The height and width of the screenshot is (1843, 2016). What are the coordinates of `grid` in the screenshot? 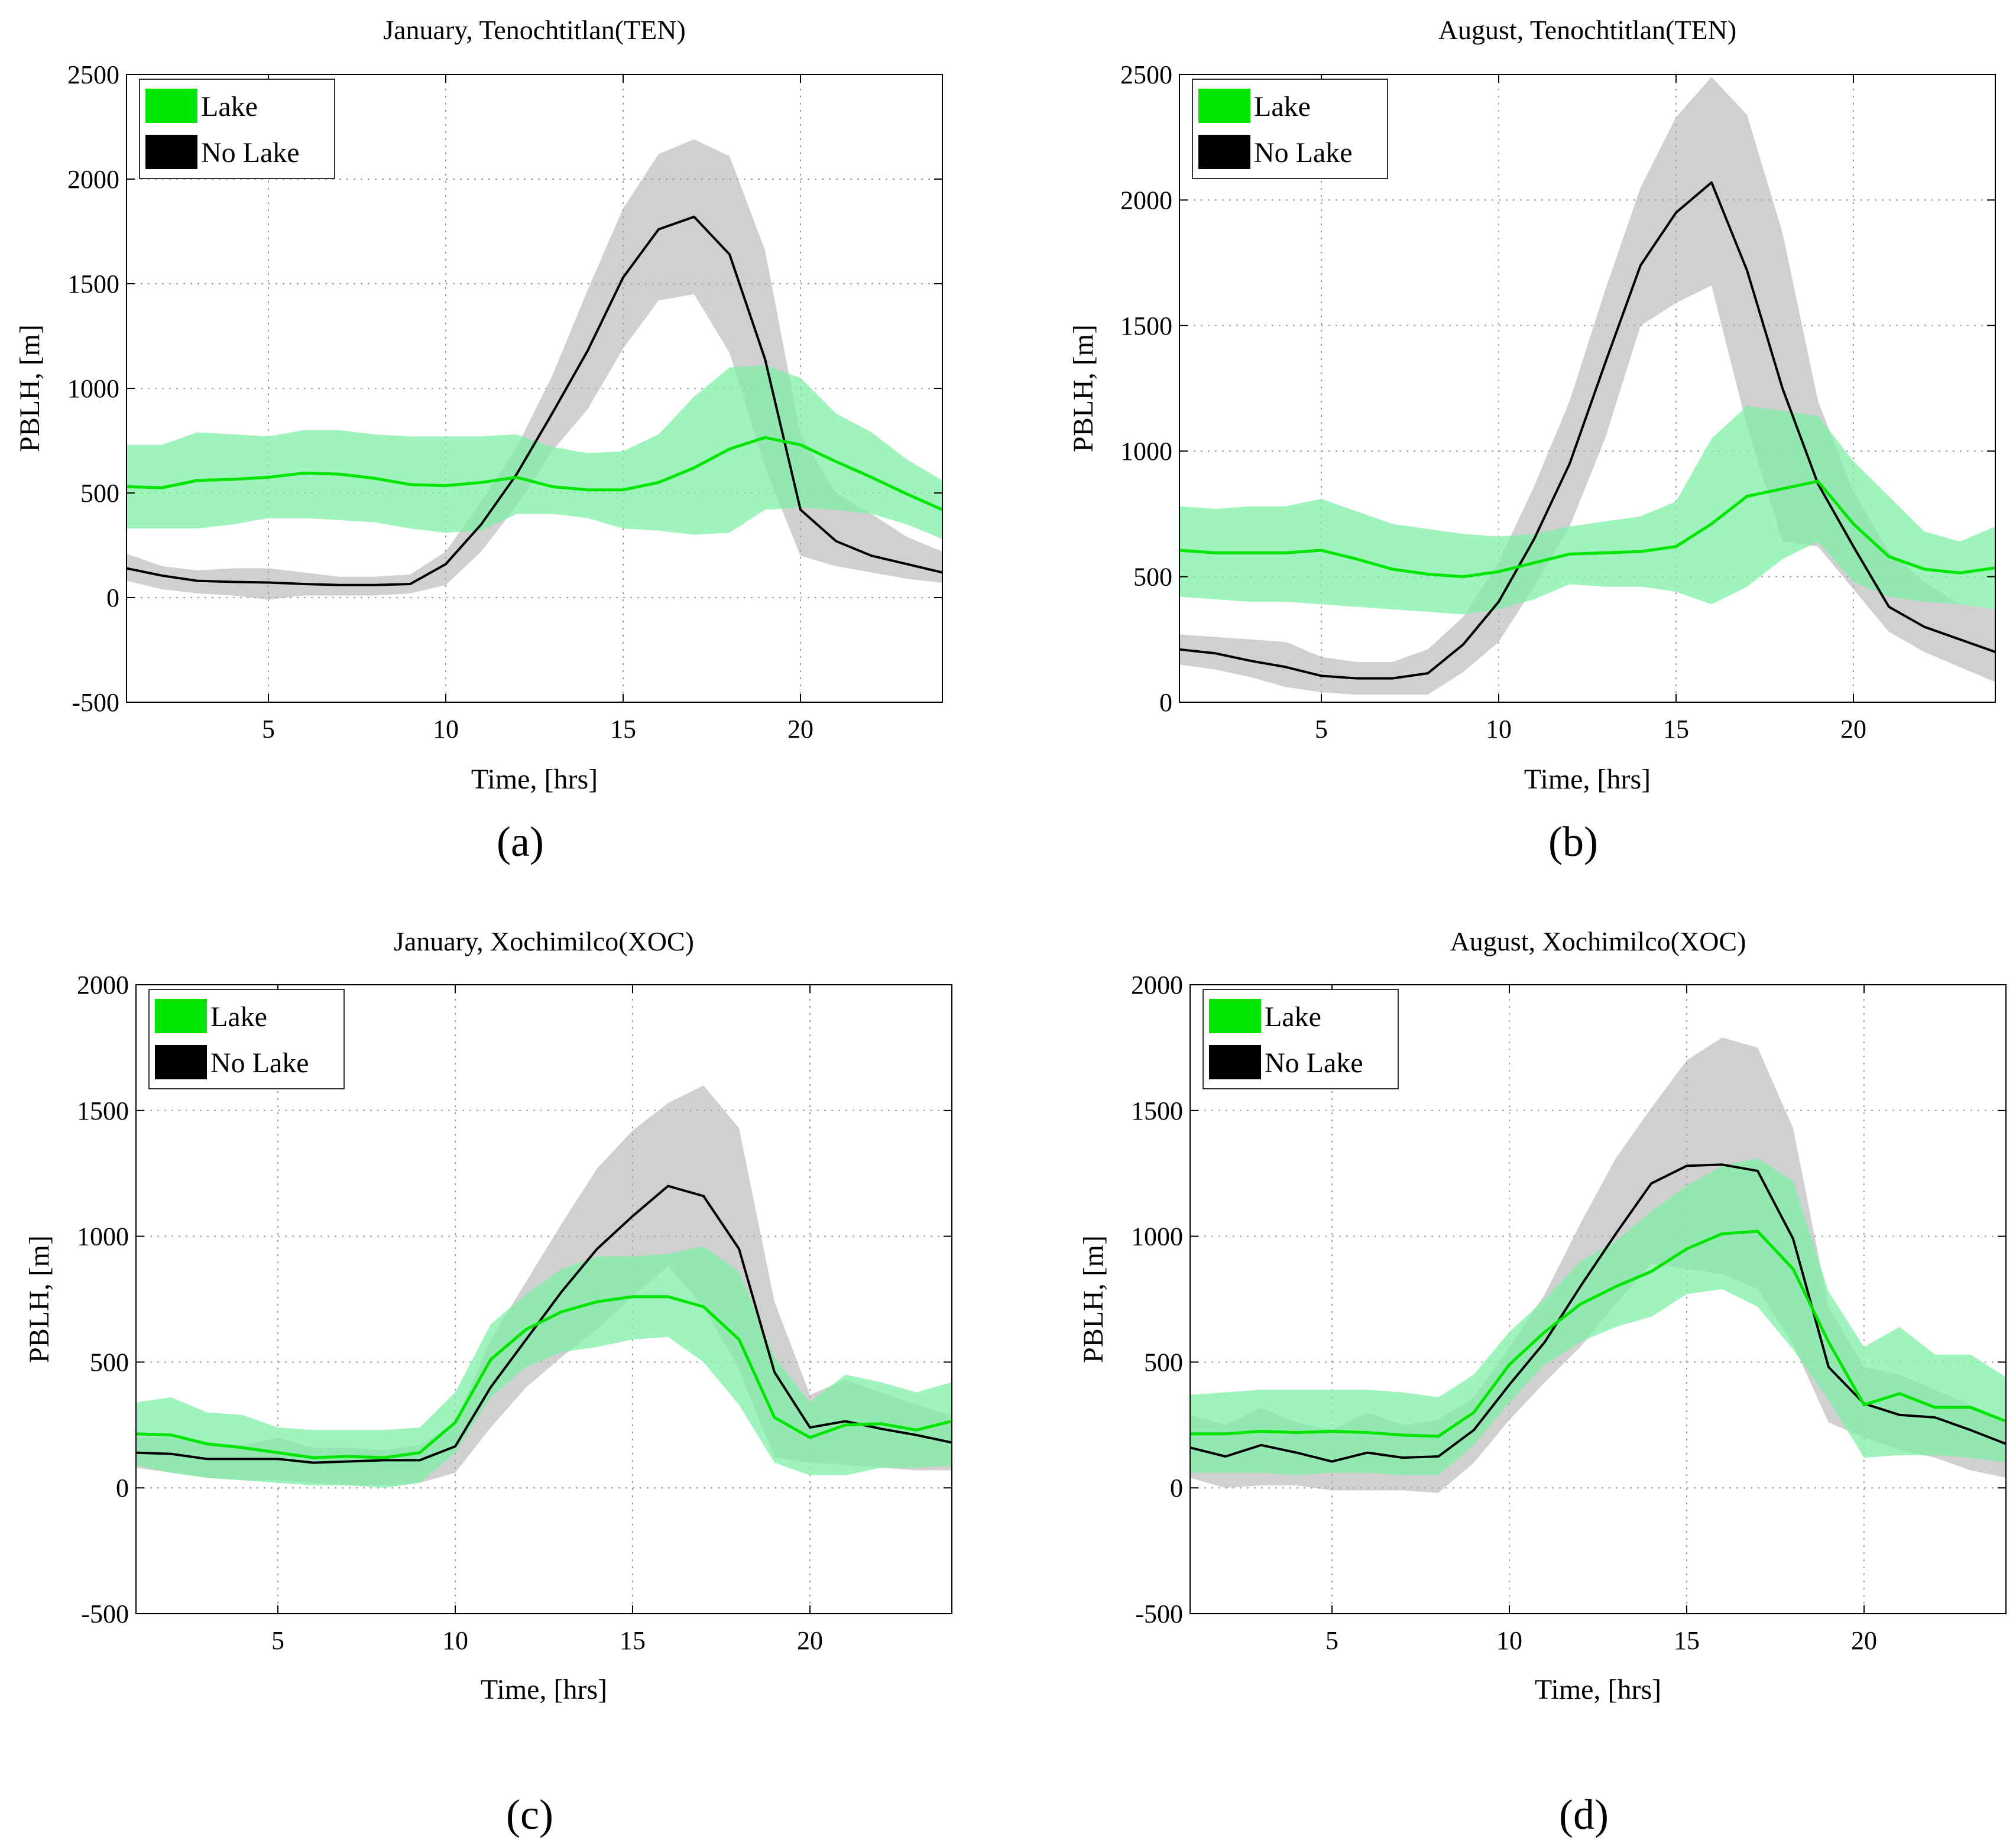 It's located at (544, 1299).